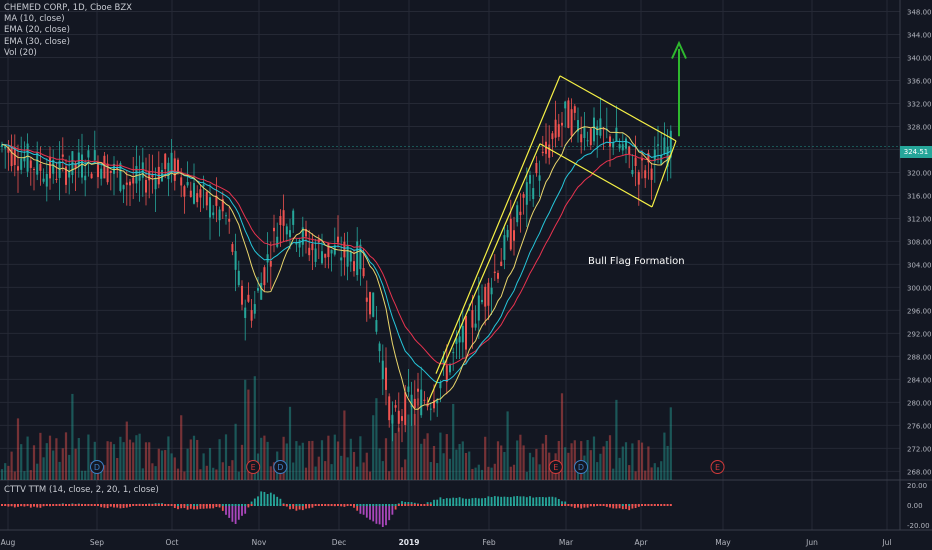 The image size is (932, 550). What do you see at coordinates (37, 30) in the screenshot?
I see `indicator-ema20: EMA (20, close)` at bounding box center [37, 30].